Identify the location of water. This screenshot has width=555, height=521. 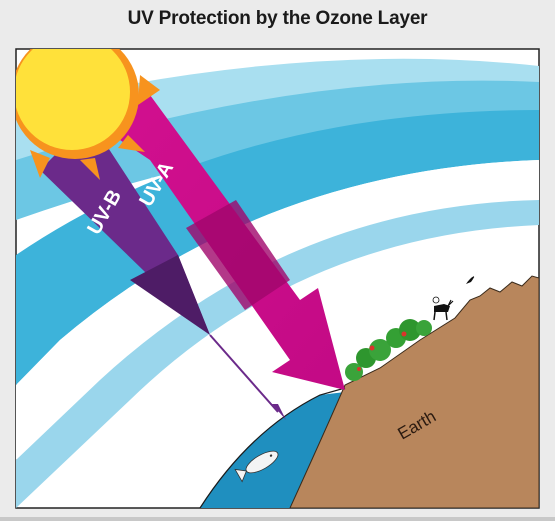
(272, 450).